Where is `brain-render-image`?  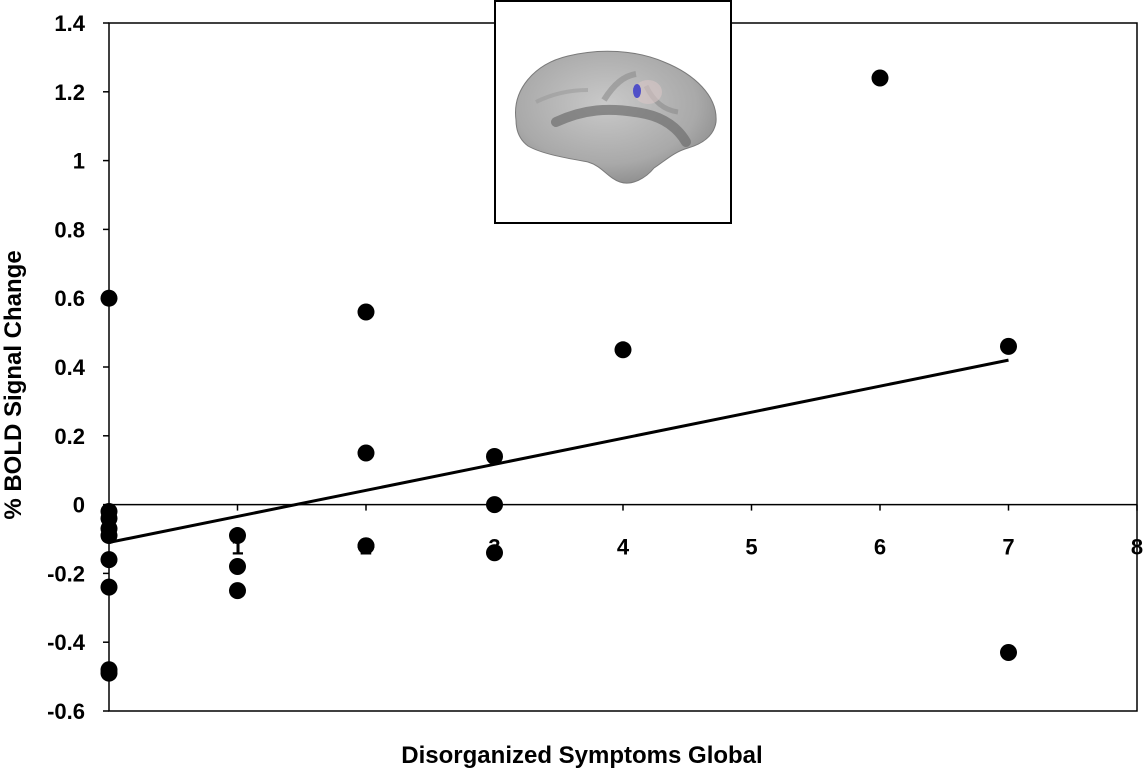 brain-render-image is located at coordinates (616, 117).